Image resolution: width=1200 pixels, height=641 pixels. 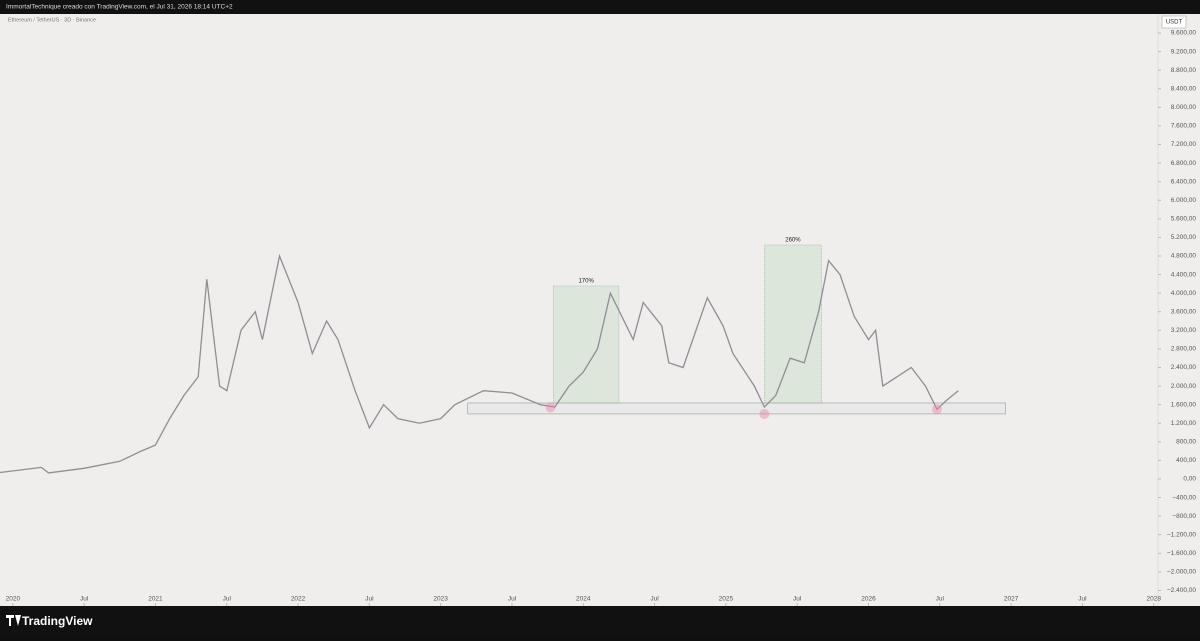 I want to click on support-zone, so click(x=736, y=408).